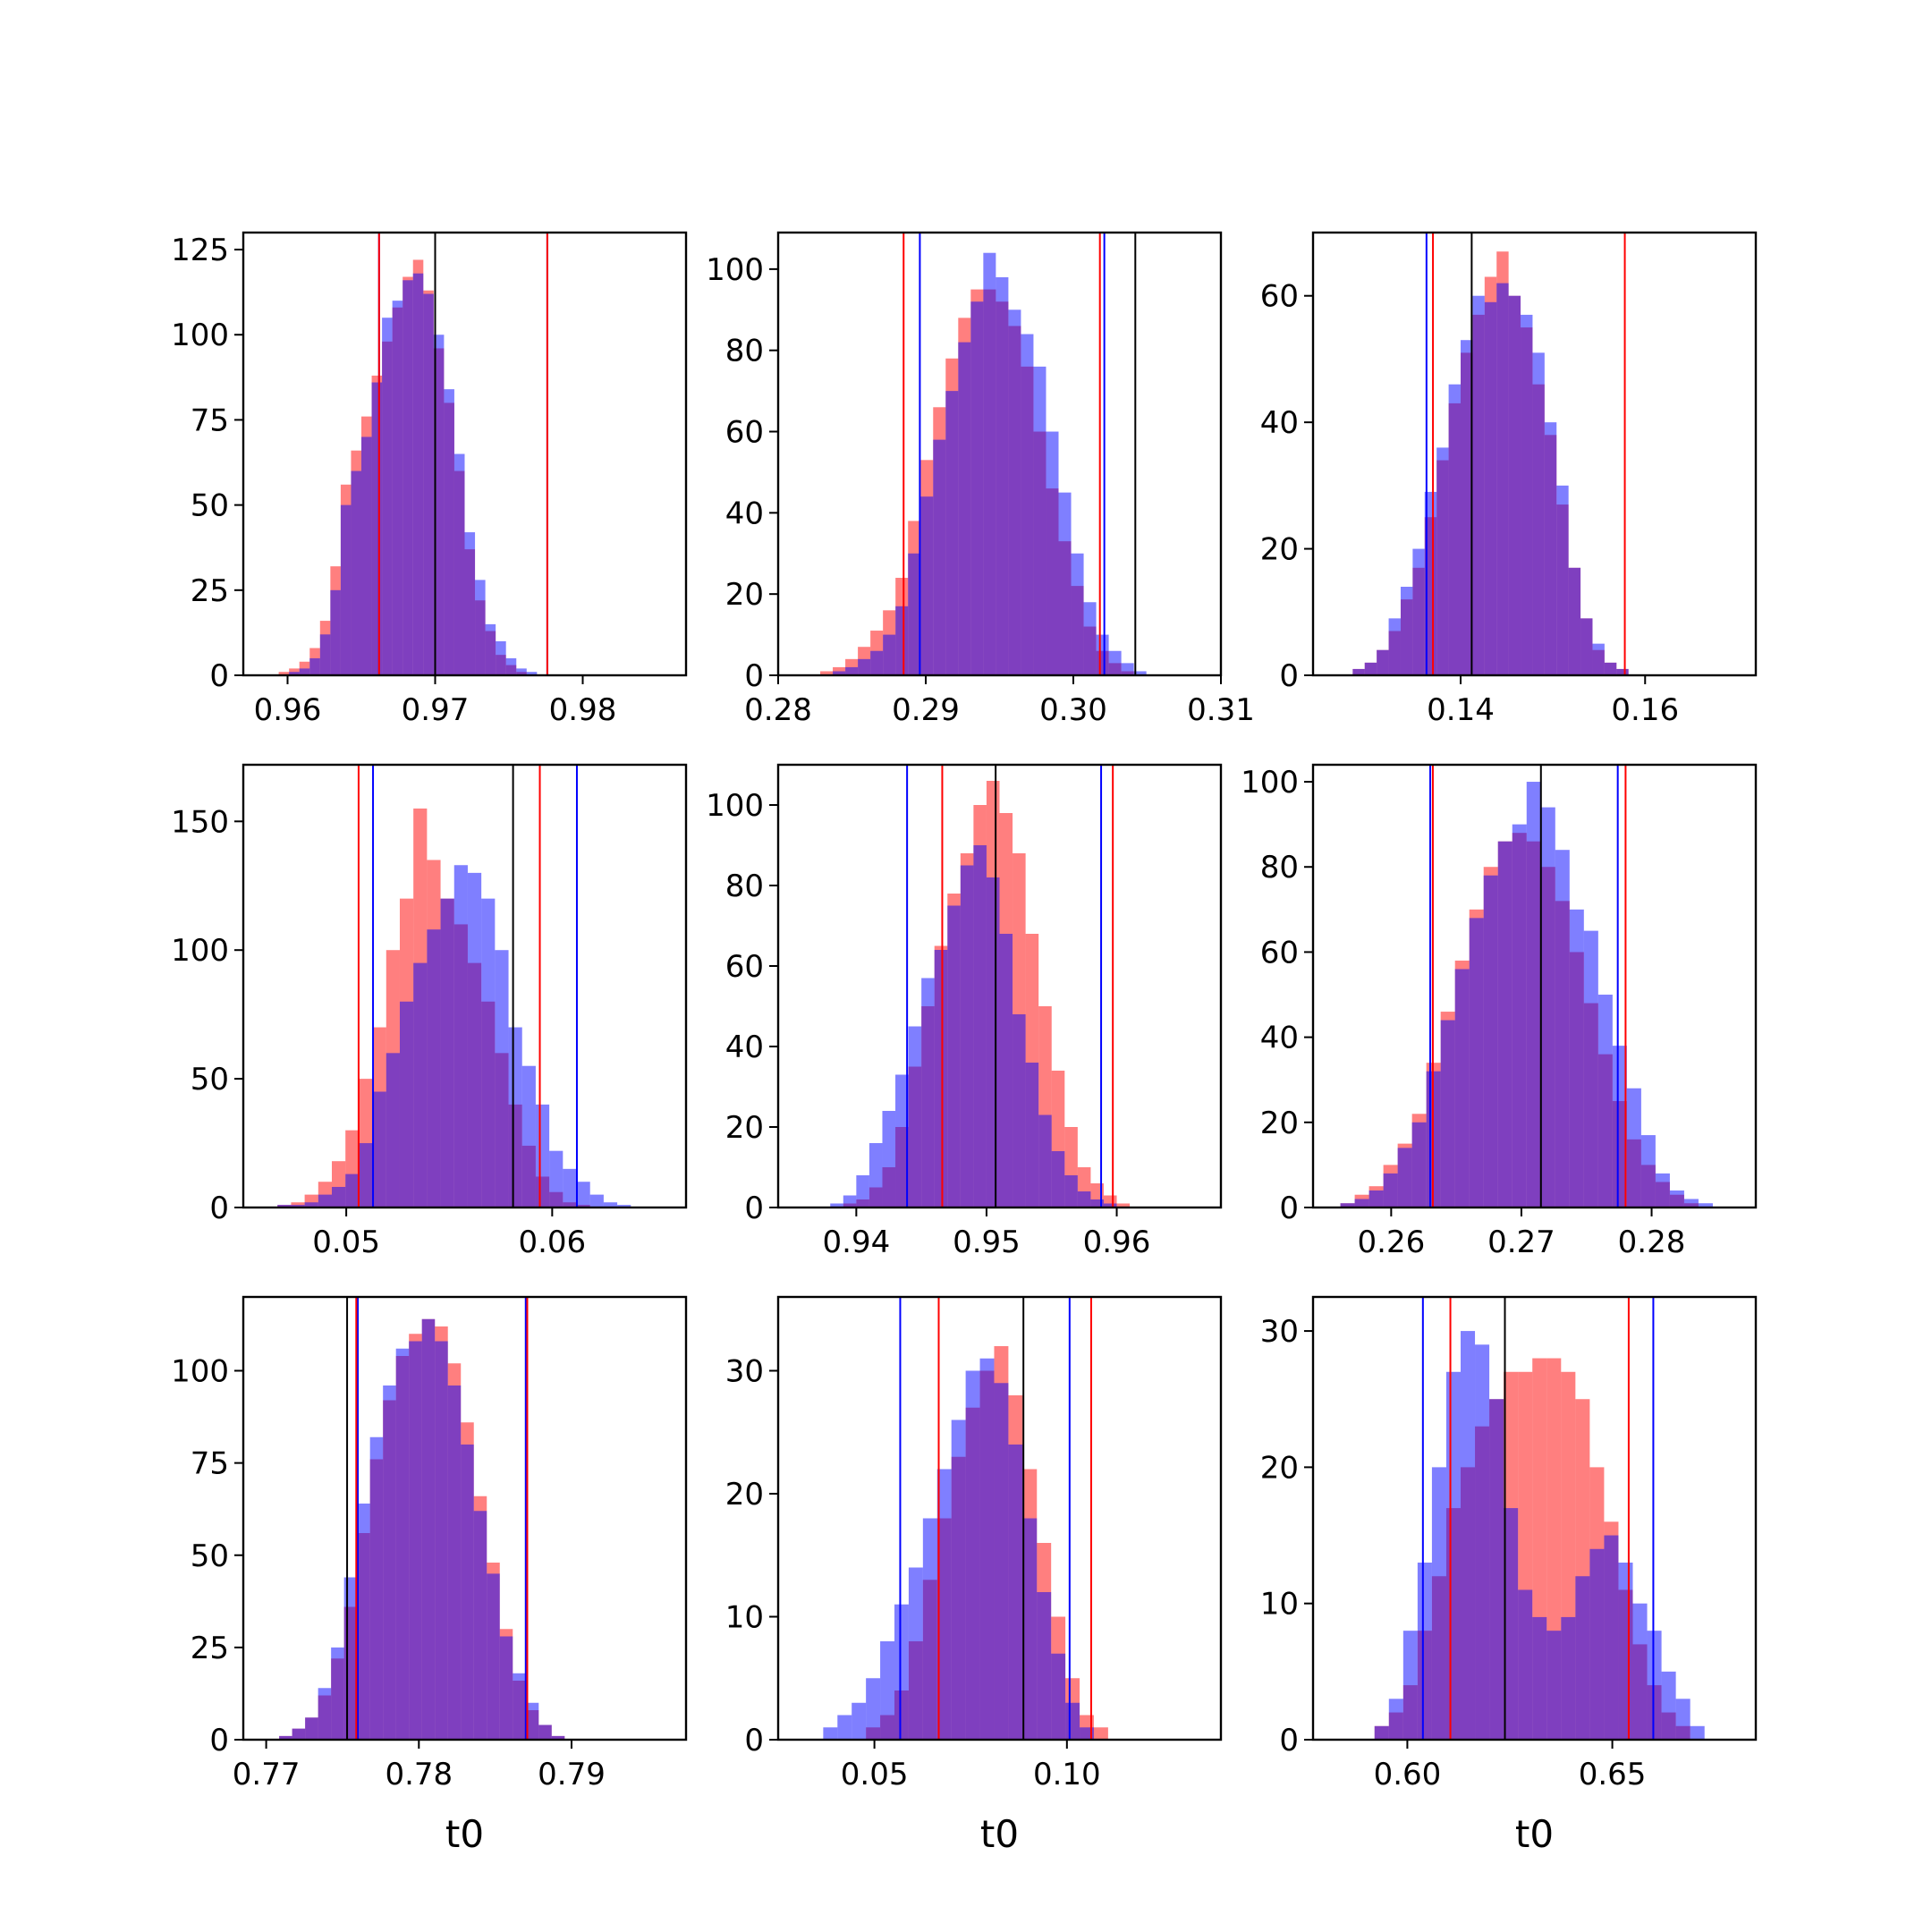  Describe the element at coordinates (754, 676) in the screenshot. I see `y-tick-label: 0` at that location.